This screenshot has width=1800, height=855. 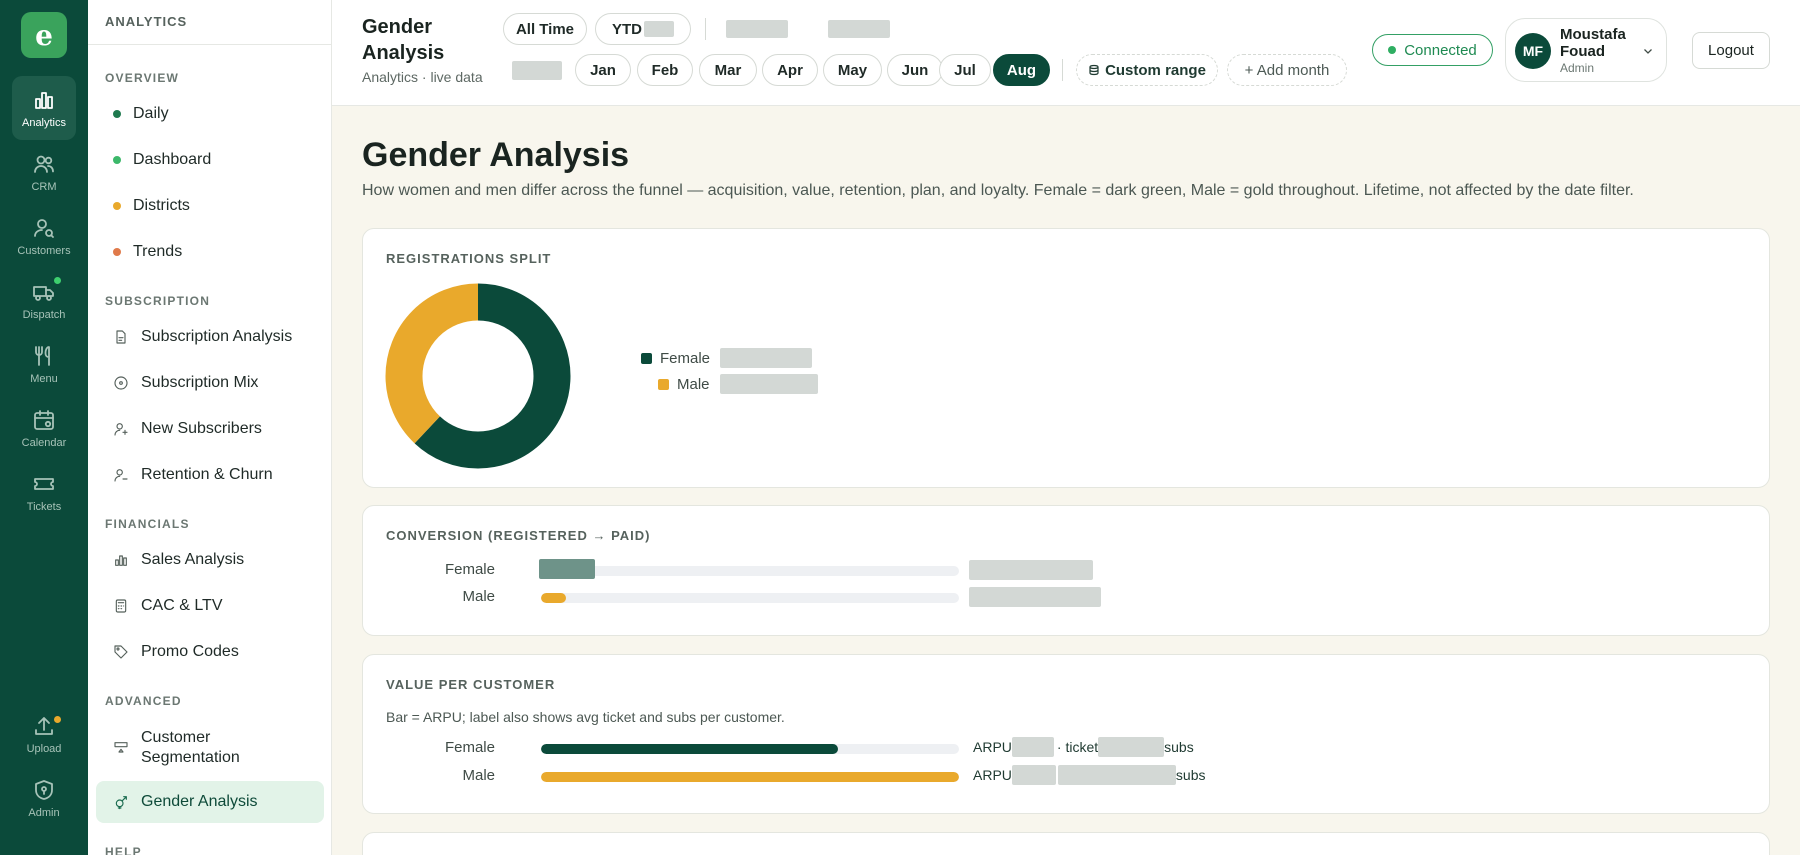 I want to click on user-search-icon, so click(x=44, y=228).